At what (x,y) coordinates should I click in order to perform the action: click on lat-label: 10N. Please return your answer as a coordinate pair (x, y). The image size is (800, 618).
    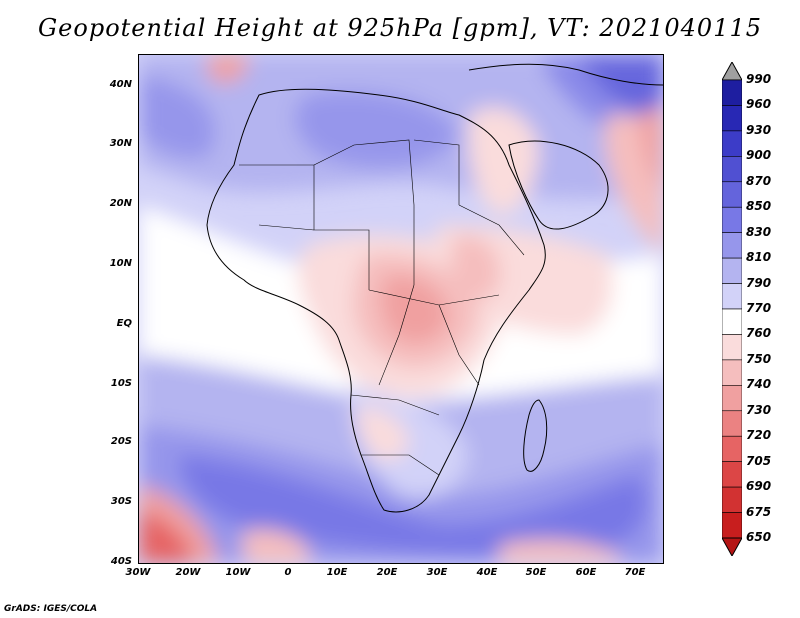
    Looking at the image, I should click on (120, 263).